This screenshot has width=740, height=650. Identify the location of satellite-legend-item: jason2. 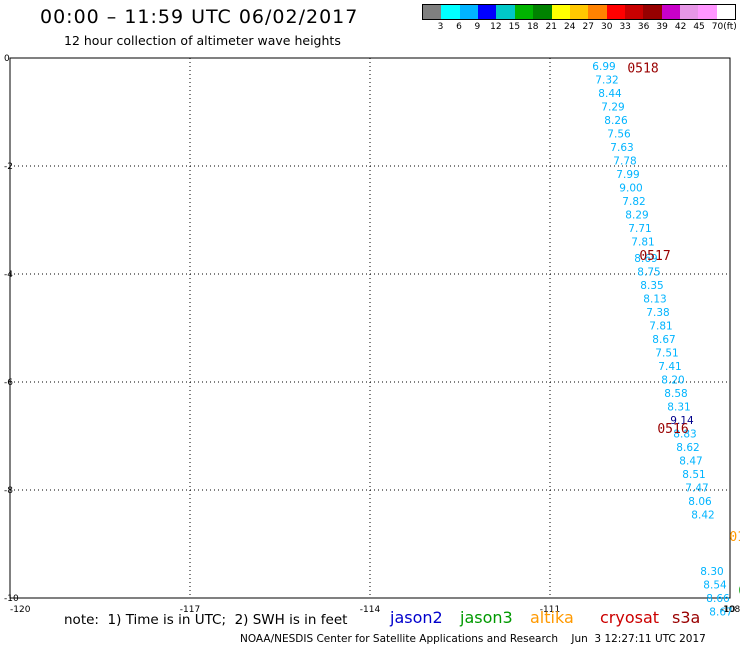
(416, 617).